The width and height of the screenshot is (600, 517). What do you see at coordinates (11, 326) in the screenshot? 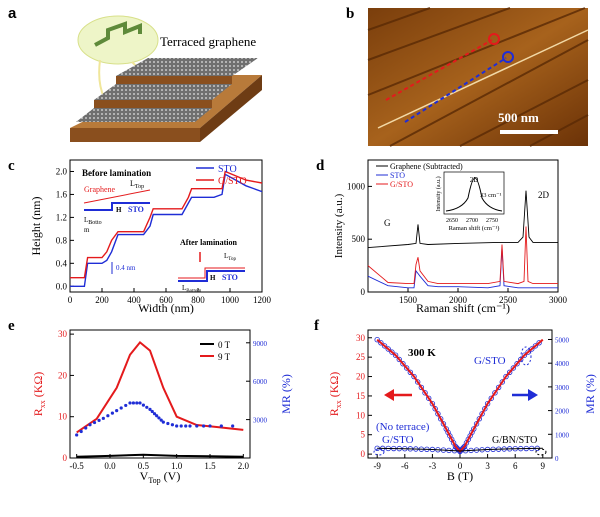
I see `panel-label-e: e` at bounding box center [11, 326].